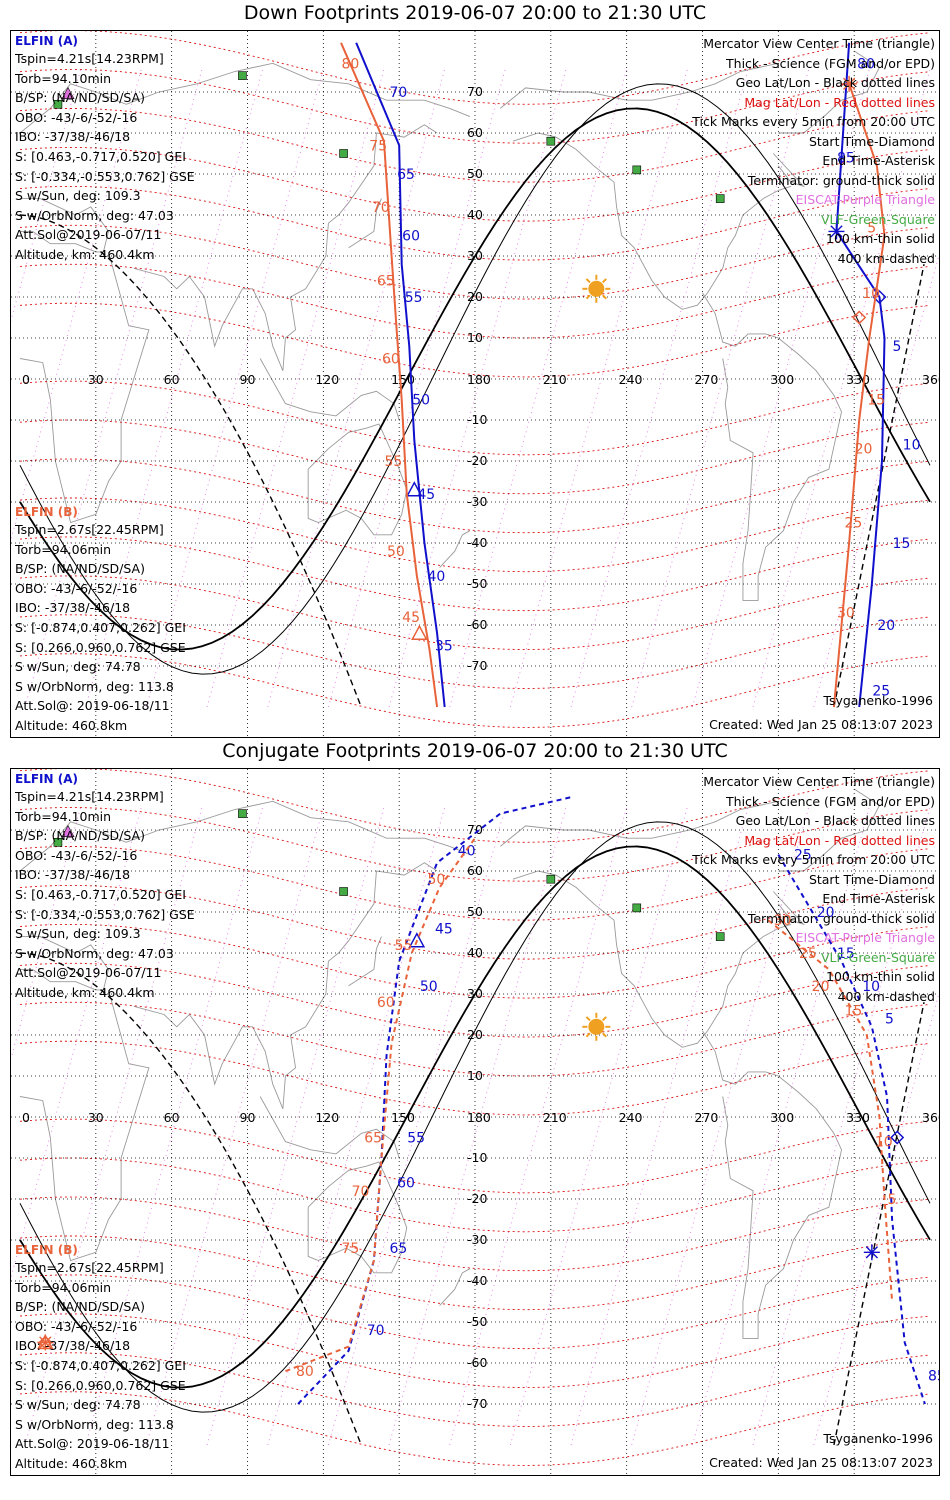  What do you see at coordinates (479, 379) in the screenshot?
I see `lon-tick-label: 180` at bounding box center [479, 379].